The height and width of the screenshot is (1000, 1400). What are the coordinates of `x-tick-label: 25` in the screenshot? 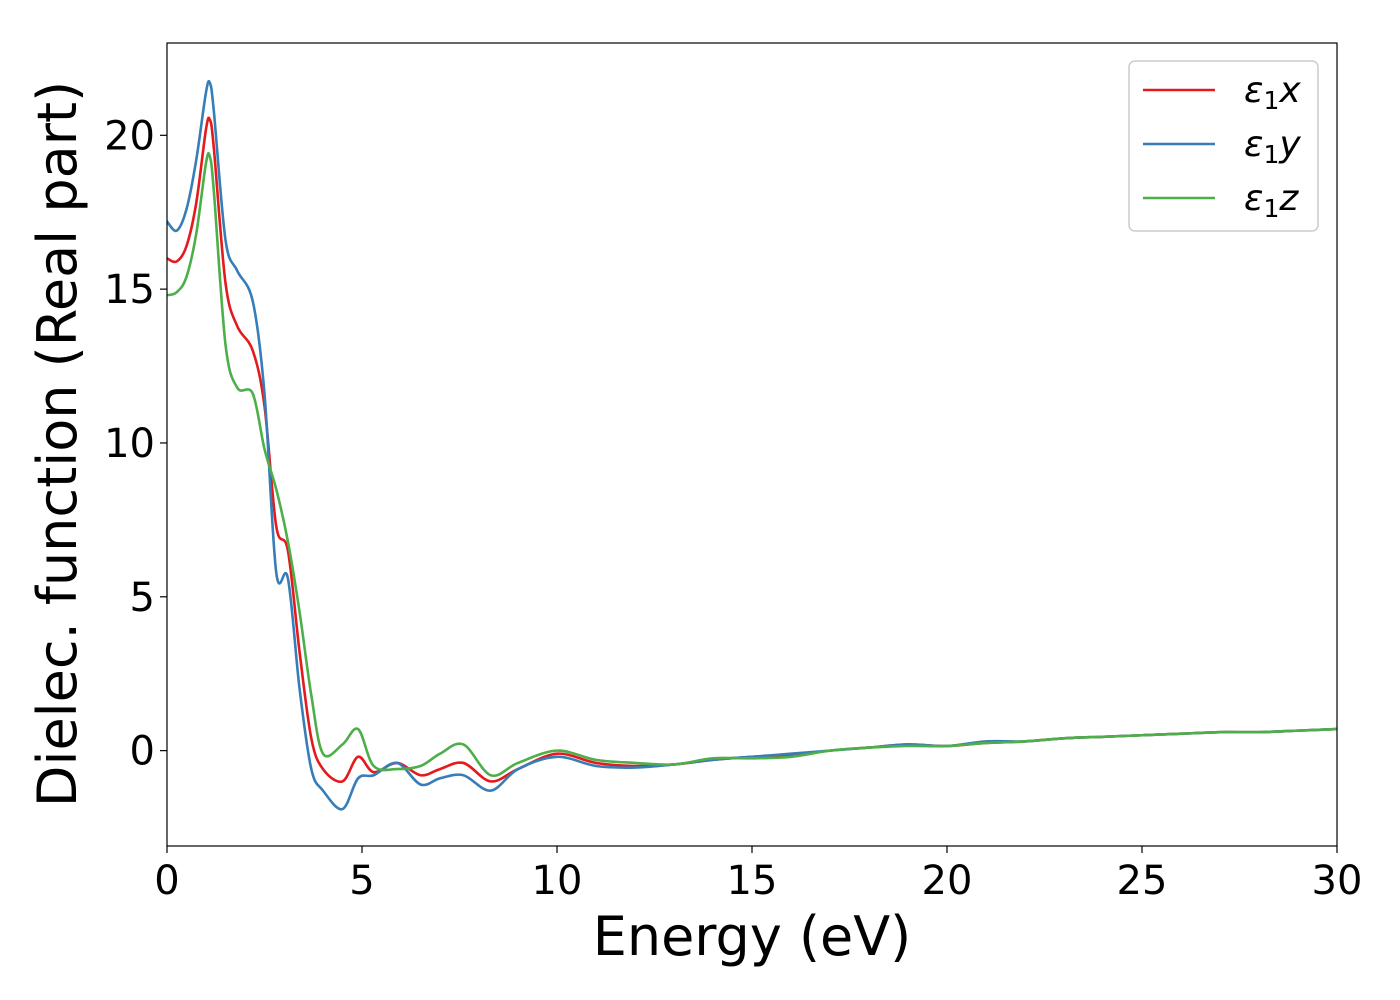 It's located at (1142, 881).